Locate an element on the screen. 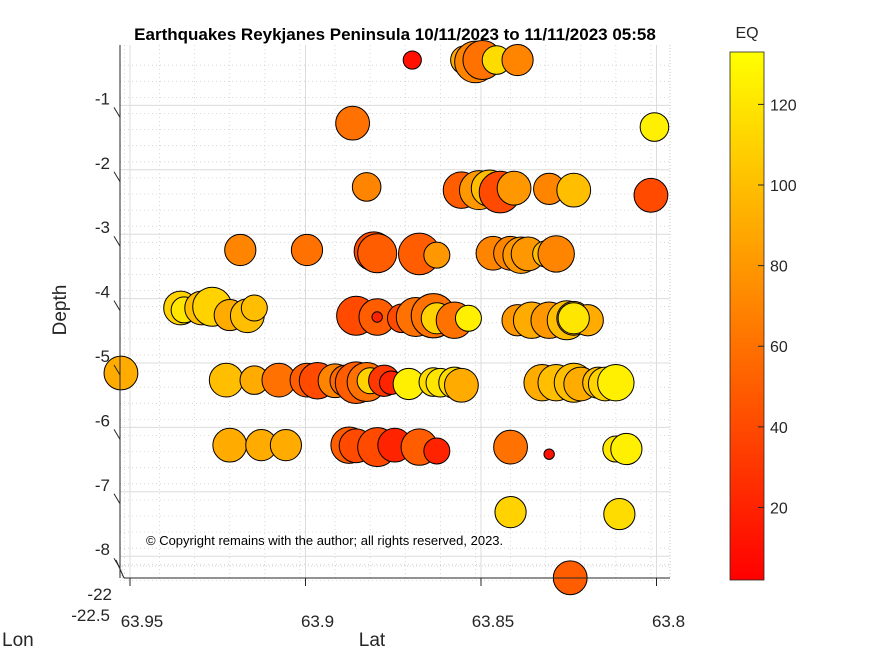  floor-band is located at coordinates (396, 572).